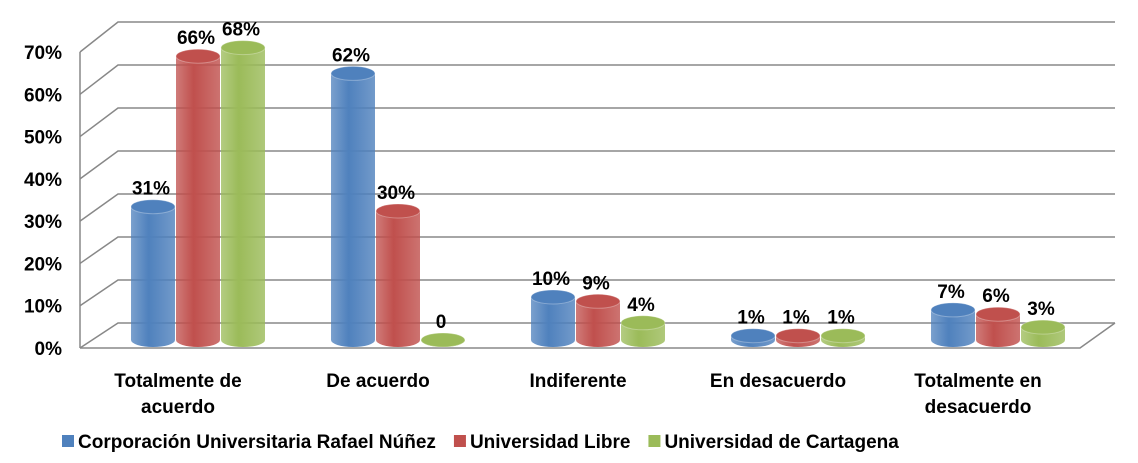 Image resolution: width=1138 pixels, height=463 pixels. I want to click on data-label: 0, so click(441, 322).